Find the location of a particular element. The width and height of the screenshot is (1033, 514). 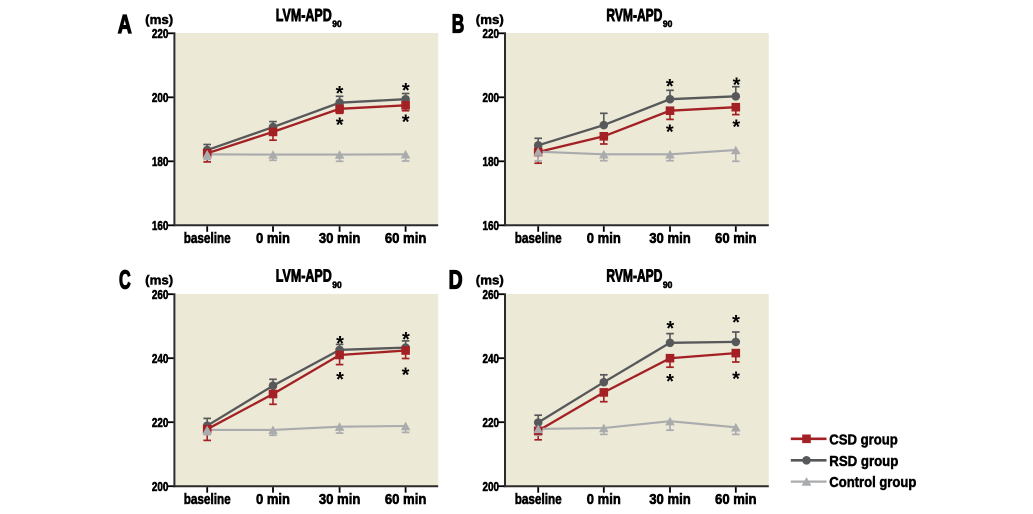

svg-text: Control group is located at coordinates (872, 482).